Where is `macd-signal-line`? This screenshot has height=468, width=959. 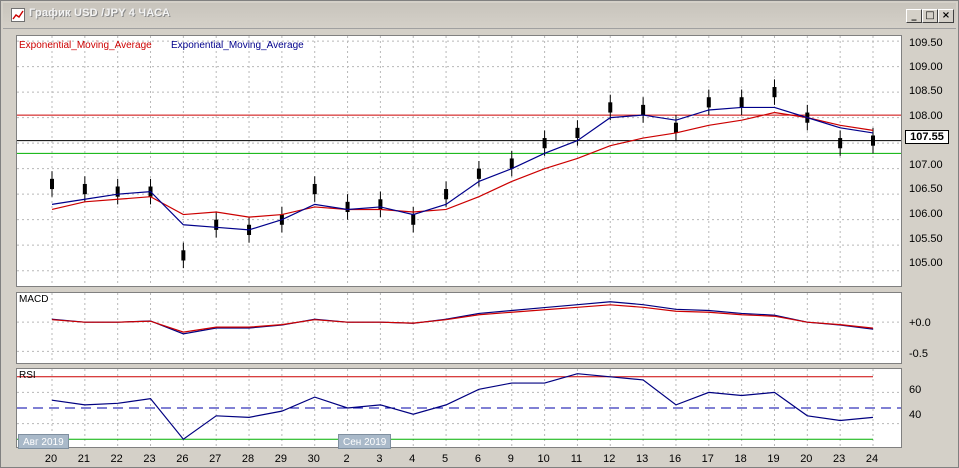 macd-signal-line is located at coordinates (462, 318).